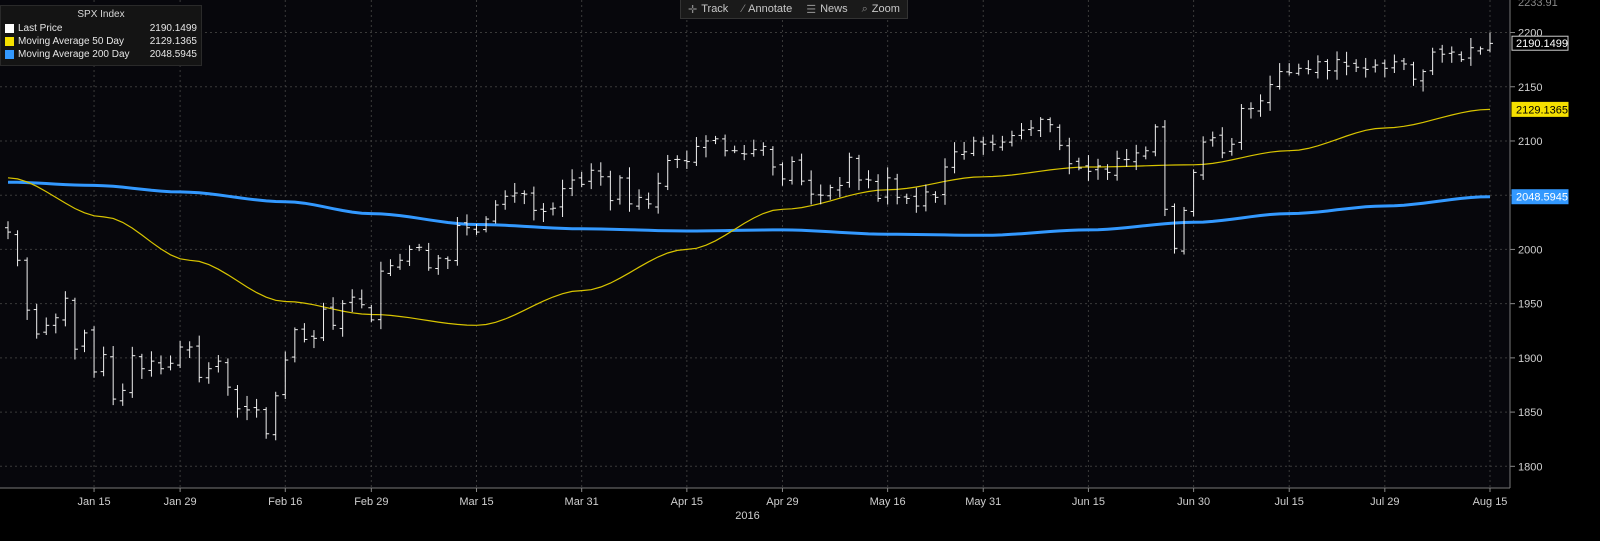 This screenshot has width=1600, height=541. I want to click on x-tick-label: Jan 15, so click(94, 502).